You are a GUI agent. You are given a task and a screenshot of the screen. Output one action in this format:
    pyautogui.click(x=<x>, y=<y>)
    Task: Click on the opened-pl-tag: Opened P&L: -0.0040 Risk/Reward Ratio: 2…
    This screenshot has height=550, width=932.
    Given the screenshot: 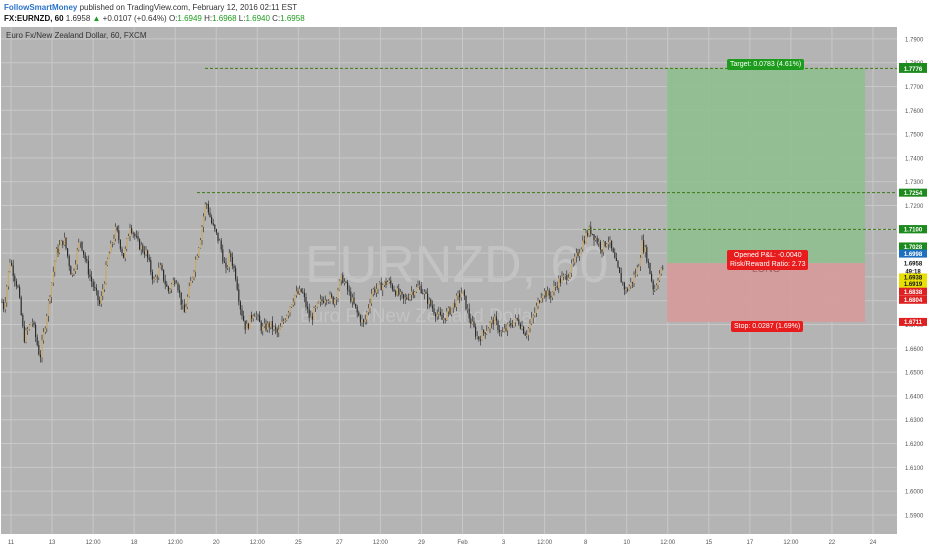 What is the action you would take?
    pyautogui.click(x=768, y=260)
    